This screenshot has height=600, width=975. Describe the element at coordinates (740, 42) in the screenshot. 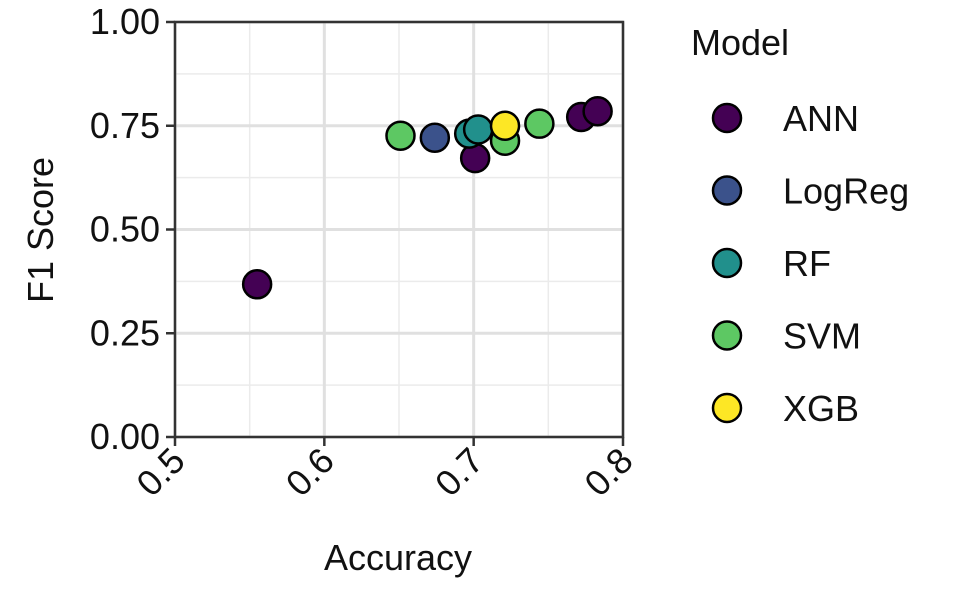

I see `legend-title: Model` at that location.